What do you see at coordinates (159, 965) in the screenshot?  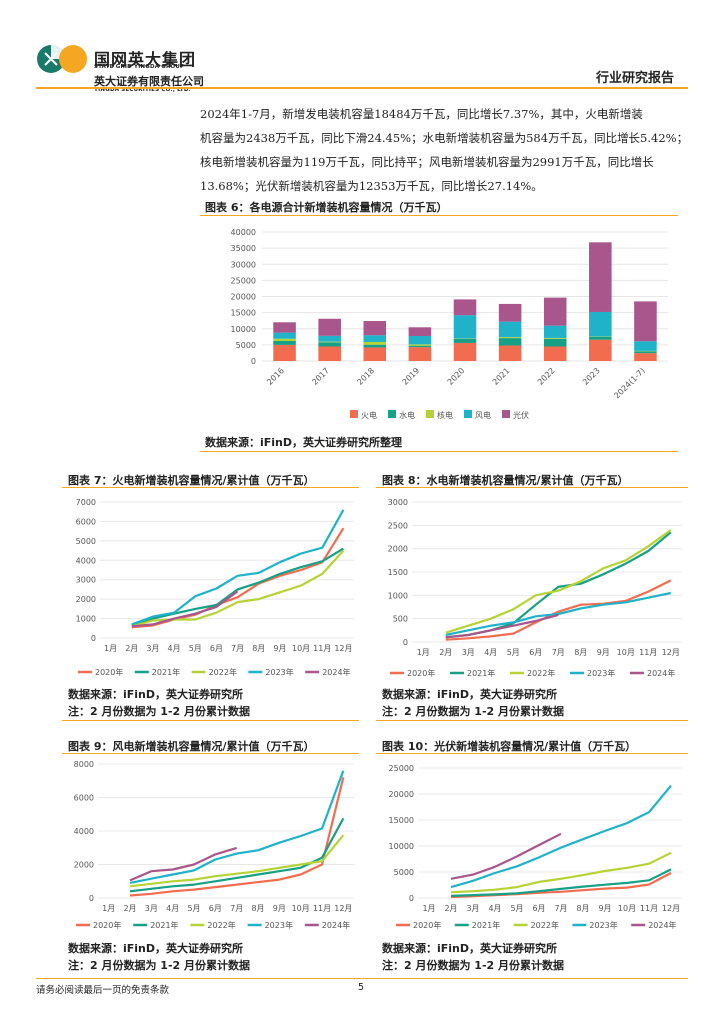 I see `fig9-note: 注：2 月份数据为 1-2 月份累计数据` at bounding box center [159, 965].